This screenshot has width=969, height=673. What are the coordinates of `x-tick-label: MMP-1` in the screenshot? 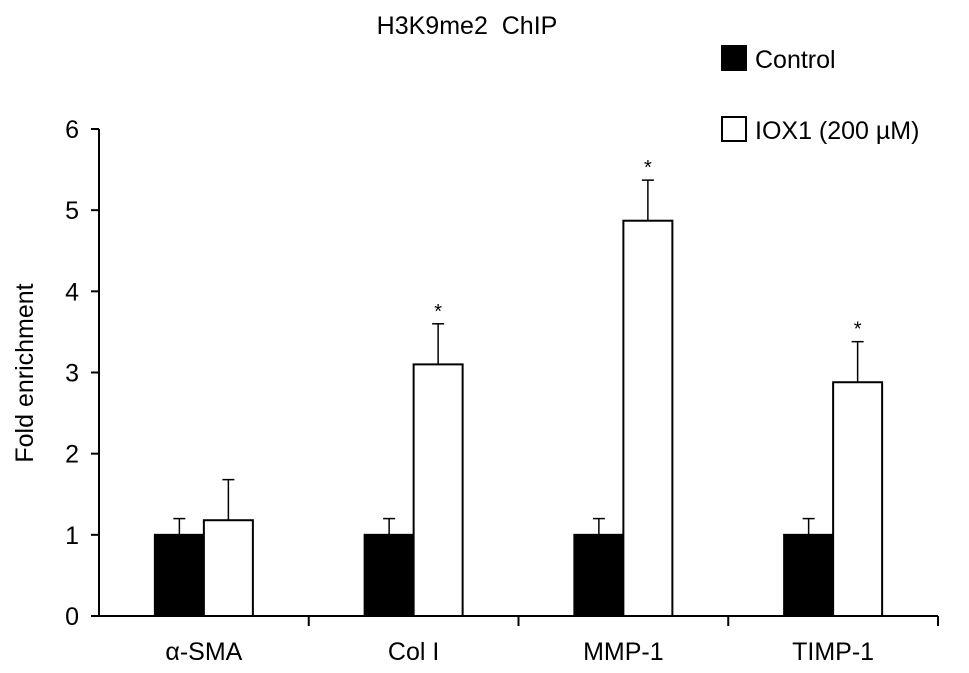 It's located at (623, 652).